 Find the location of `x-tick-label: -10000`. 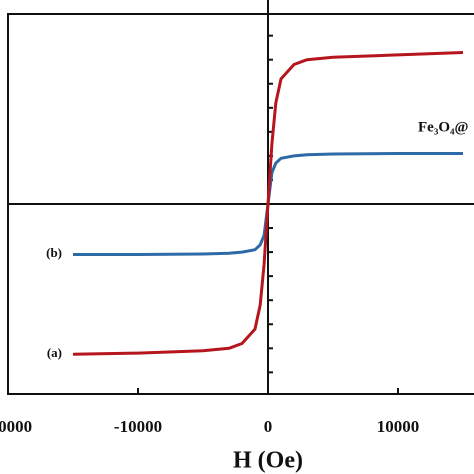

x-tick-label: -10000 is located at coordinates (138, 426).